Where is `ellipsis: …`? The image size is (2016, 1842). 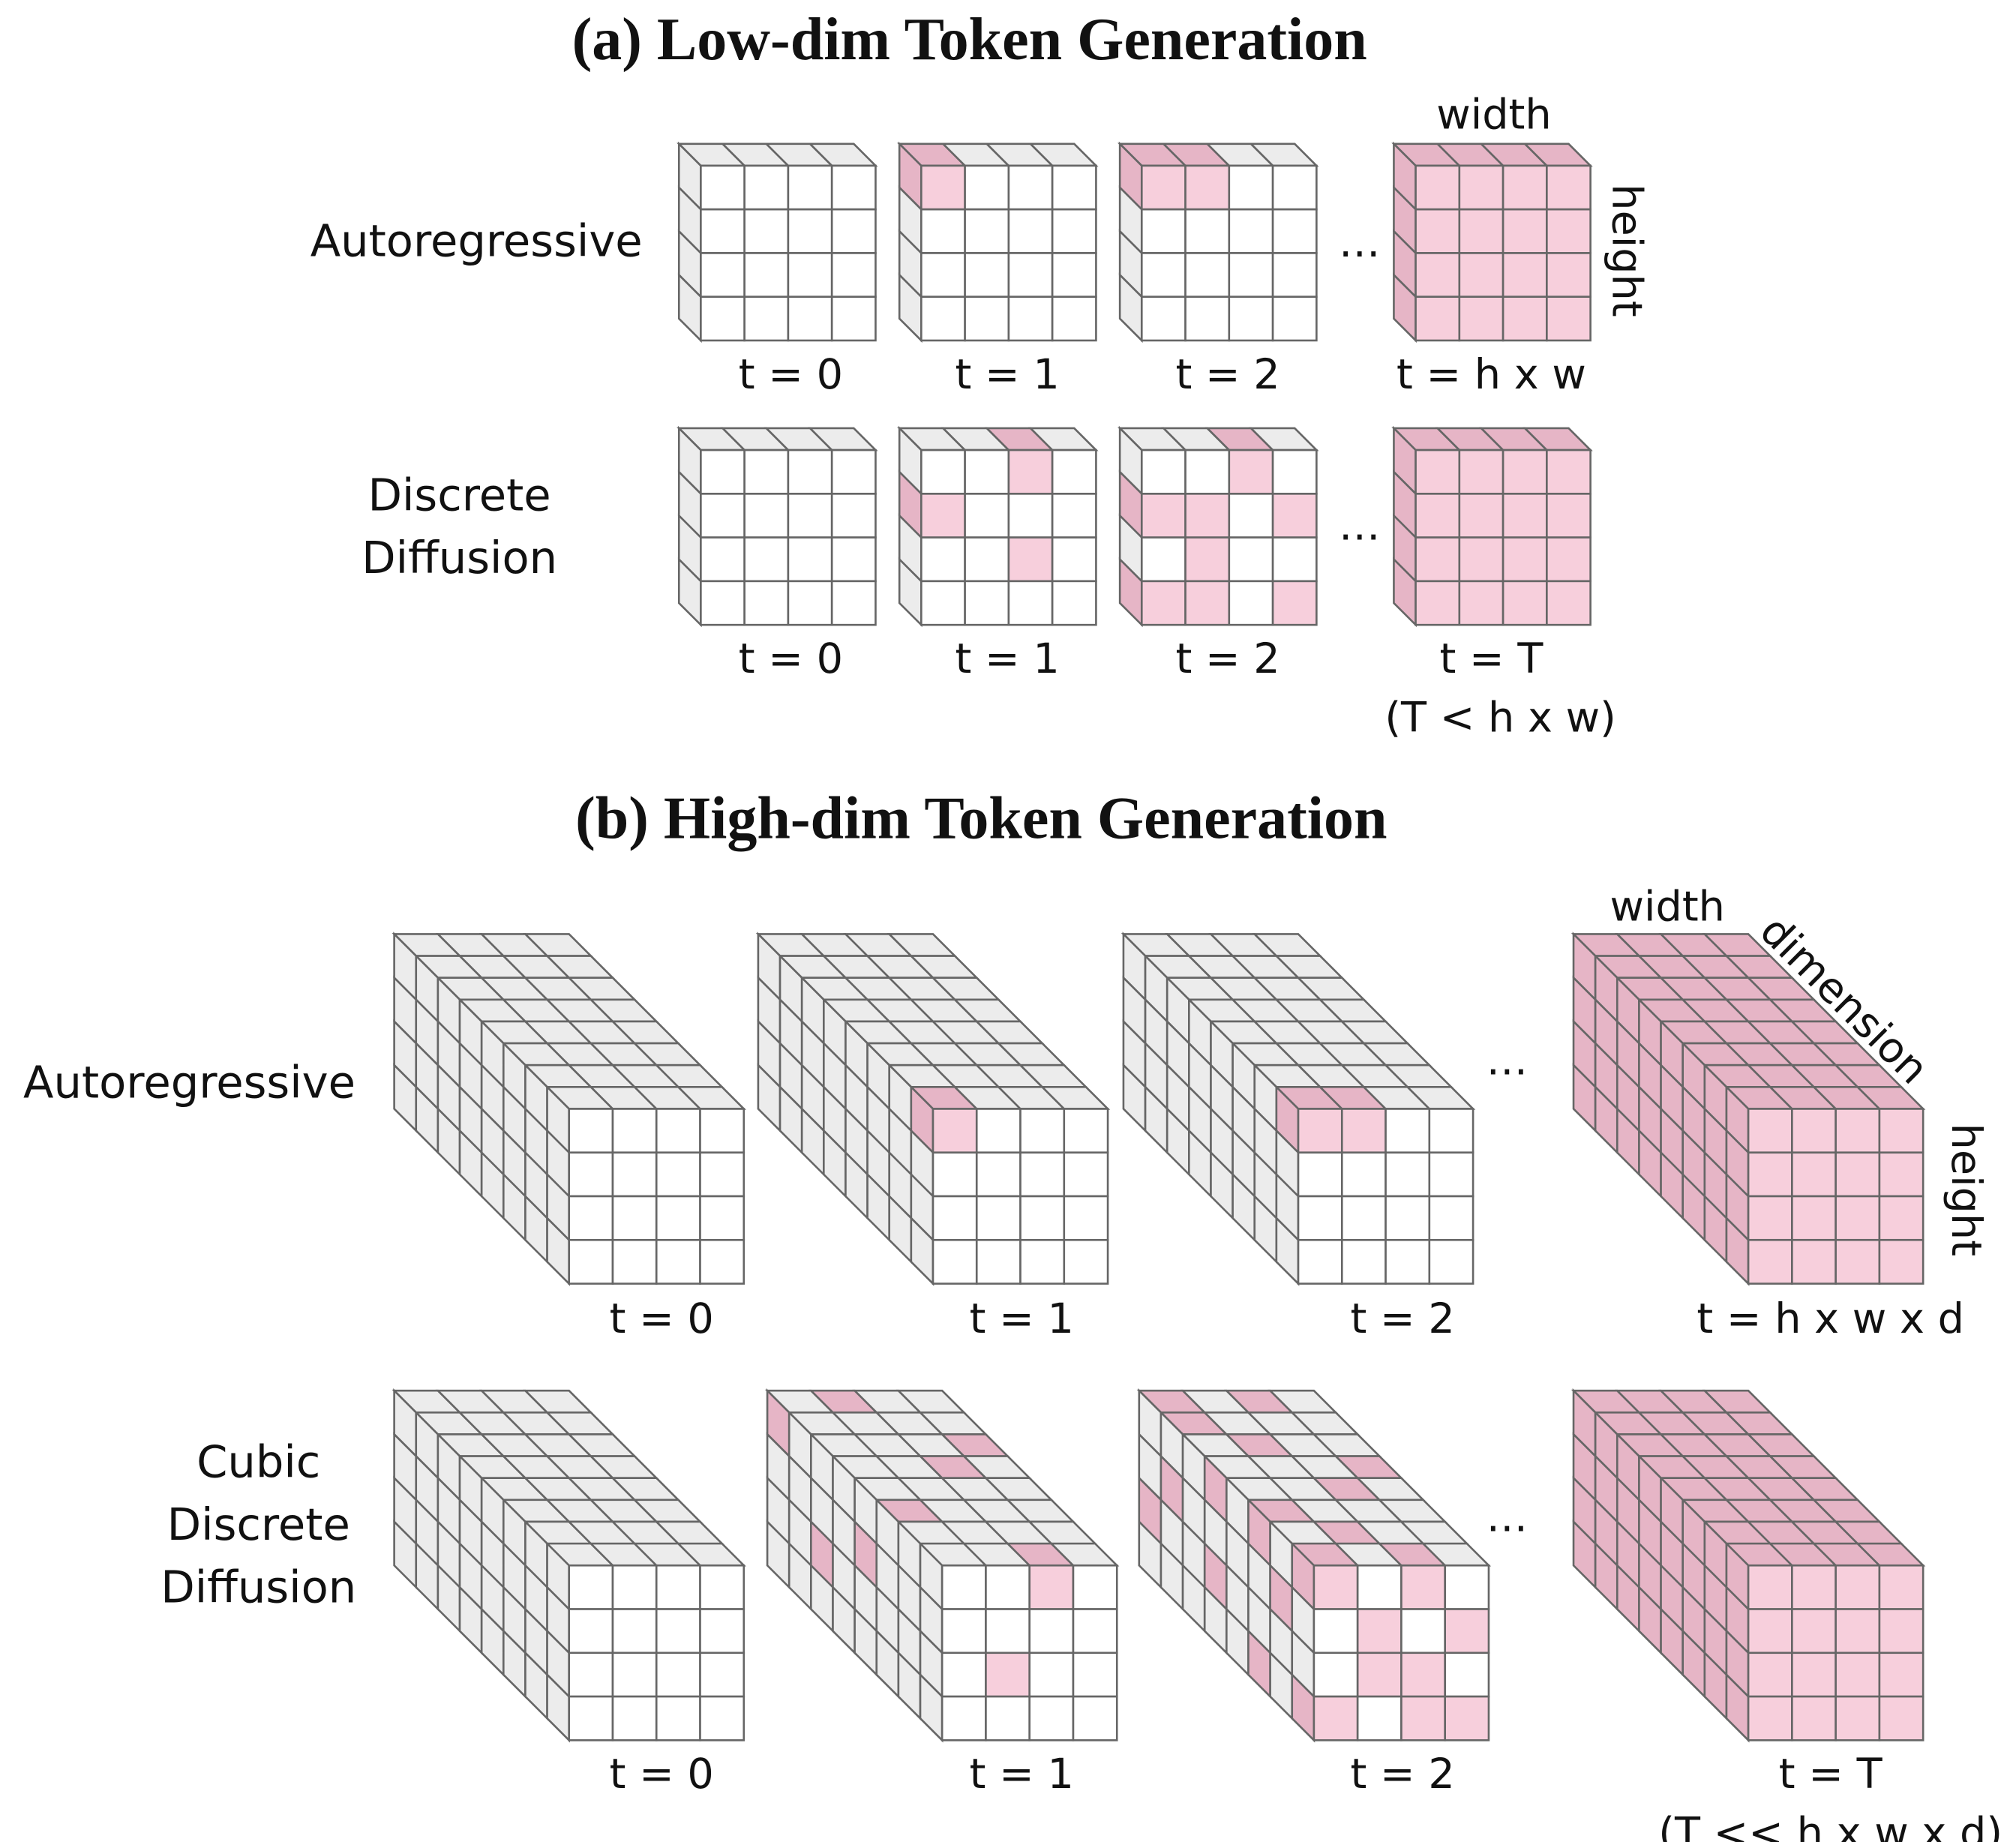 ellipsis: … is located at coordinates (1360, 242).